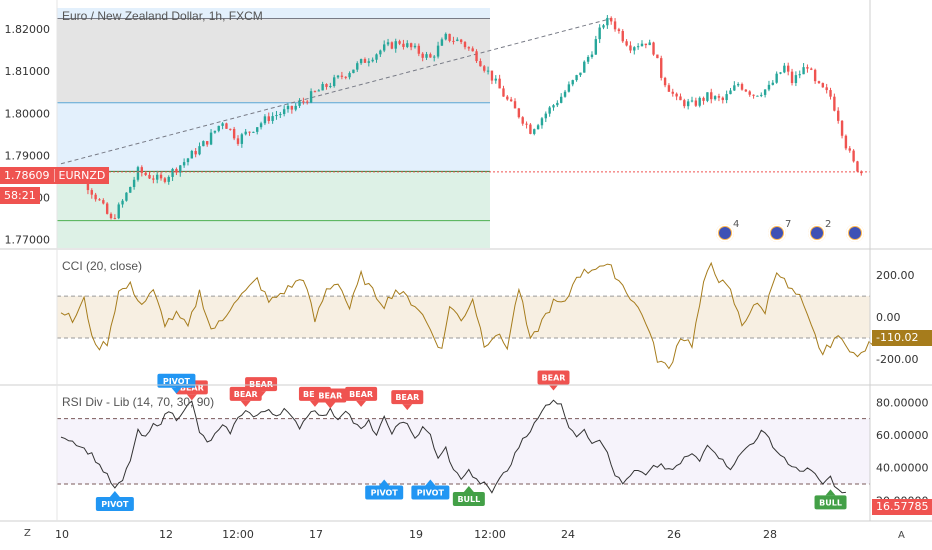 This screenshot has width=932, height=550. What do you see at coordinates (138, 402) in the screenshot?
I see `rsi-title: RSI Div - Lib (14, 70, 30, 90)` at bounding box center [138, 402].